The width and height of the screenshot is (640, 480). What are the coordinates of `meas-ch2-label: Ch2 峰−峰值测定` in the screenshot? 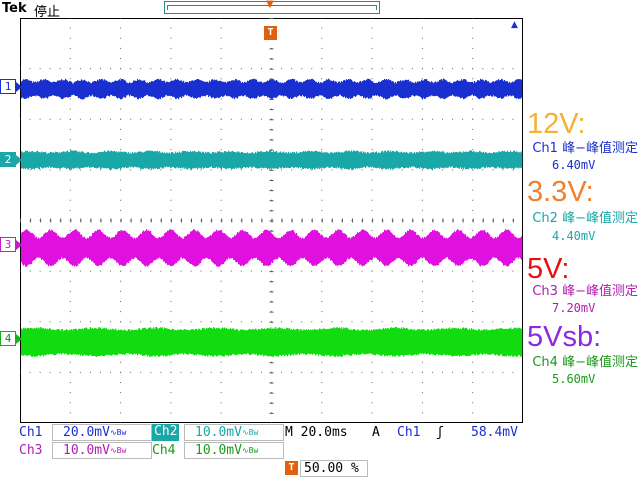 It's located at (585, 218).